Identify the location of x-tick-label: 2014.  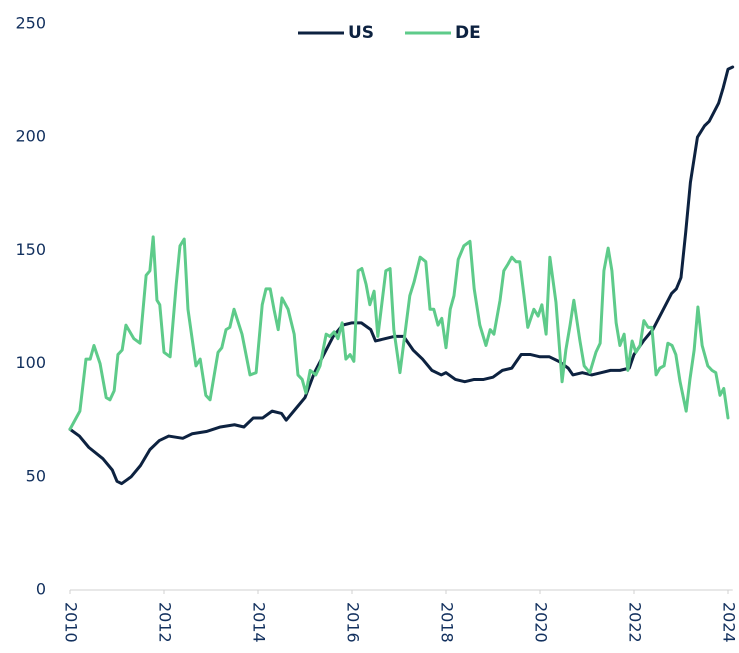
(259, 622).